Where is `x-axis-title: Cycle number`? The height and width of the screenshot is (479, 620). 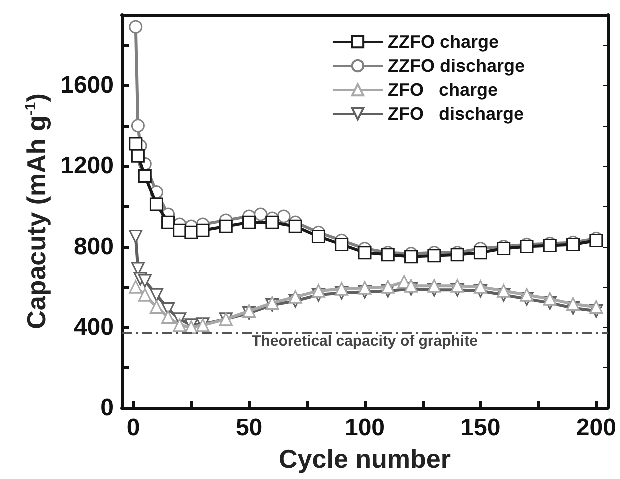 x-axis-title: Cycle number is located at coordinates (365, 459).